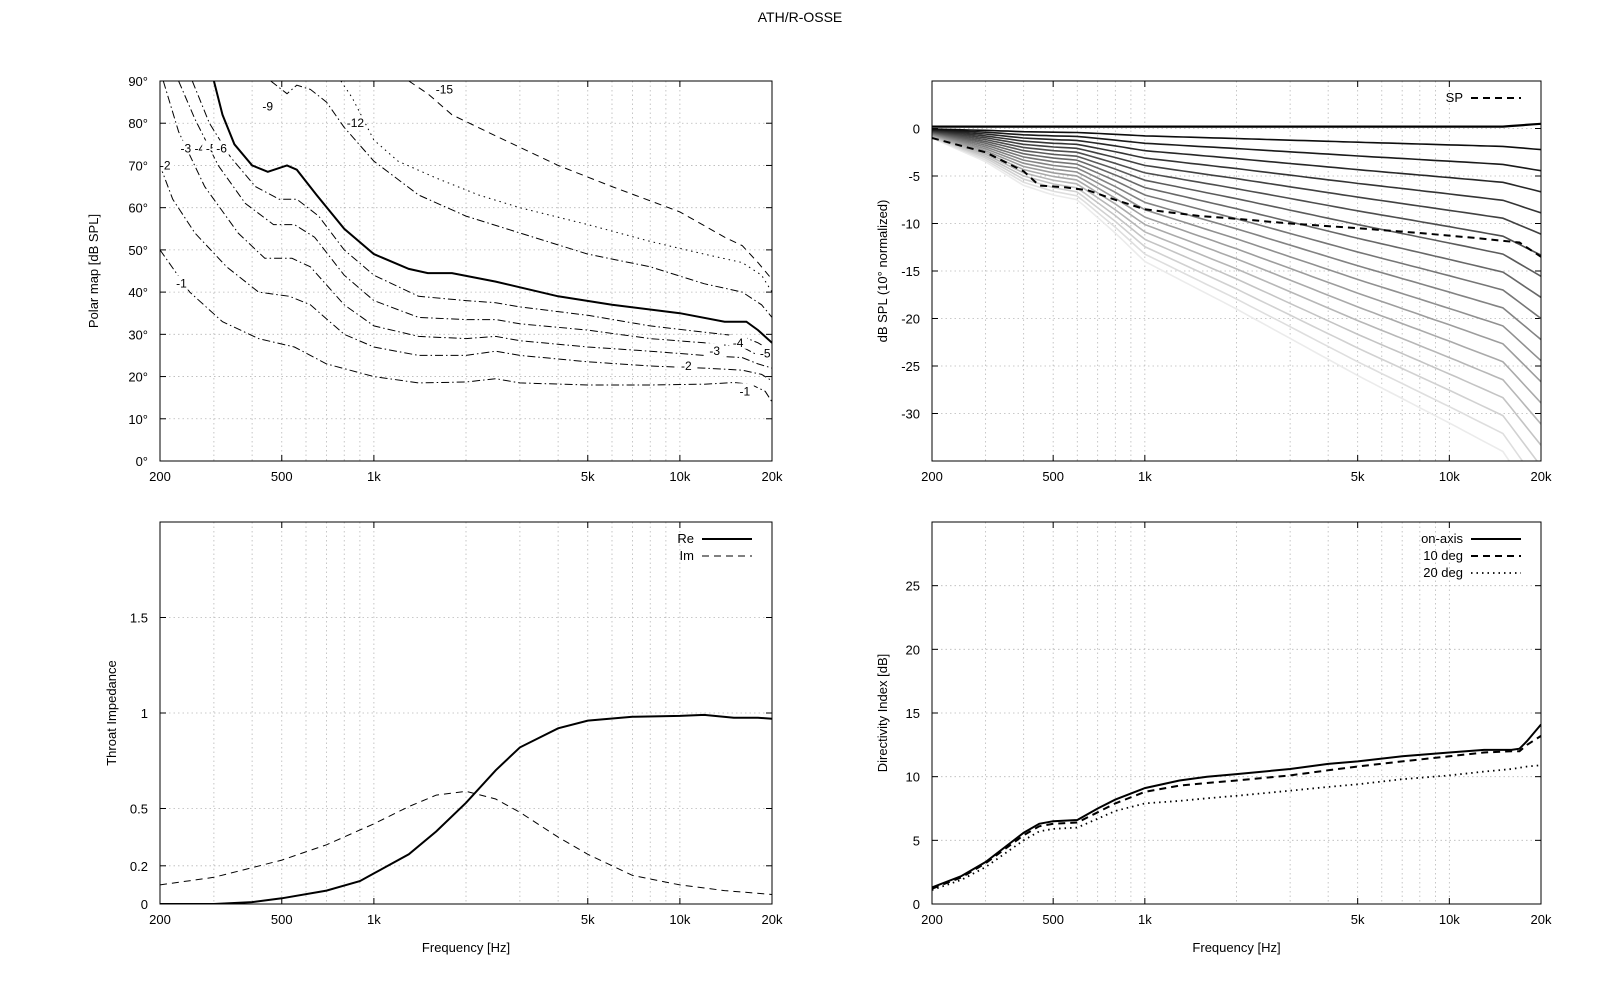  What do you see at coordinates (356, 123) in the screenshot?
I see `contour-label: -12` at bounding box center [356, 123].